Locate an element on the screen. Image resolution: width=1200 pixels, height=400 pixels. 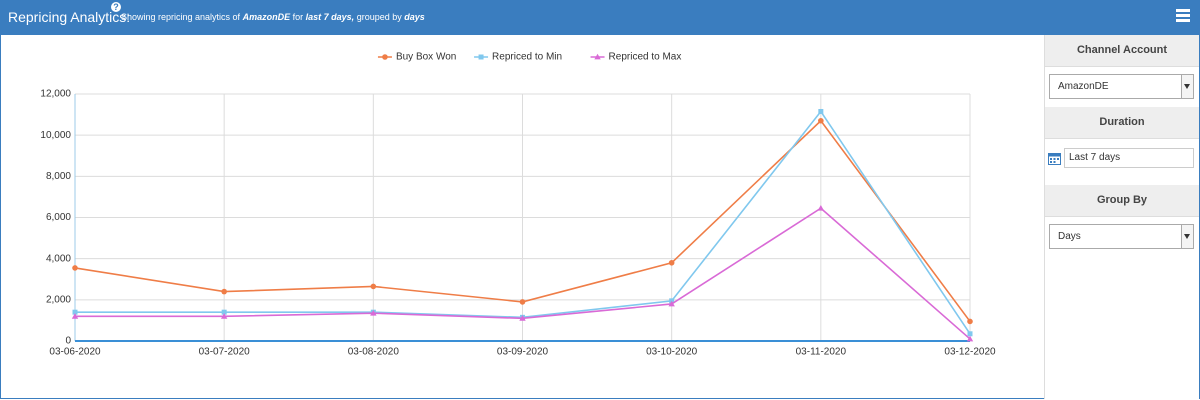
x-tick-label: 03-09-2020 is located at coordinates (523, 352).